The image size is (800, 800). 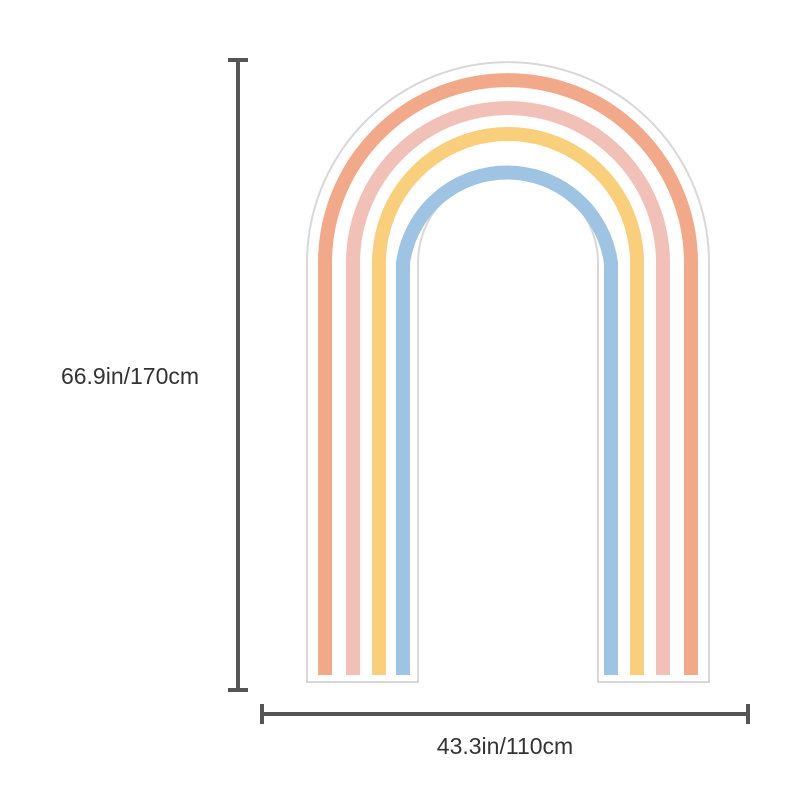 What do you see at coordinates (238, 375) in the screenshot?
I see `height-dimension-line` at bounding box center [238, 375].